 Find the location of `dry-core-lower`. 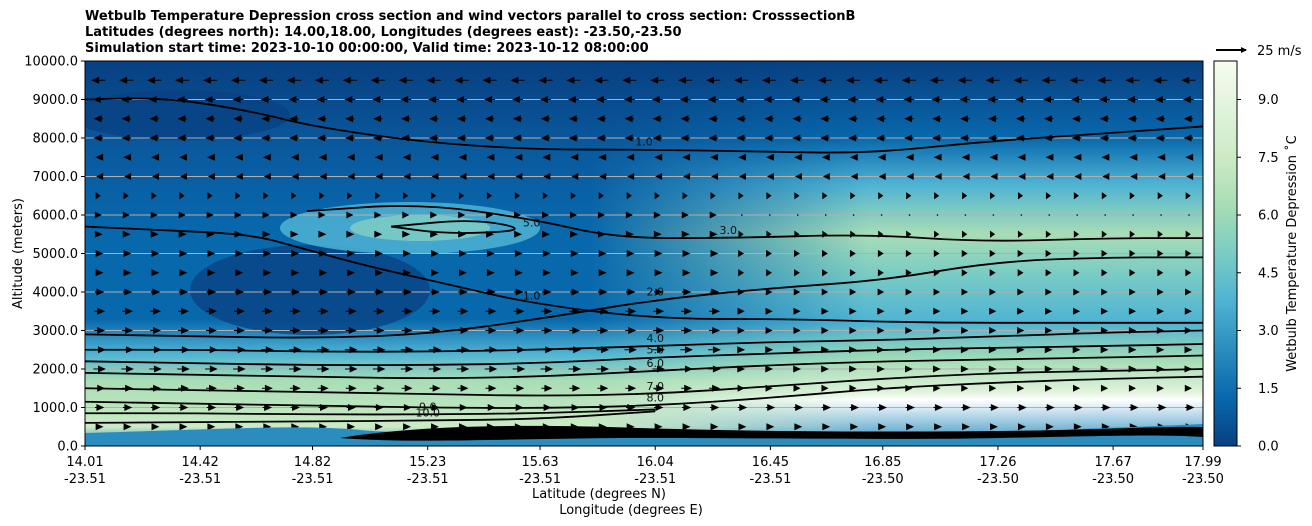

dry-core-lower is located at coordinates (310, 290).